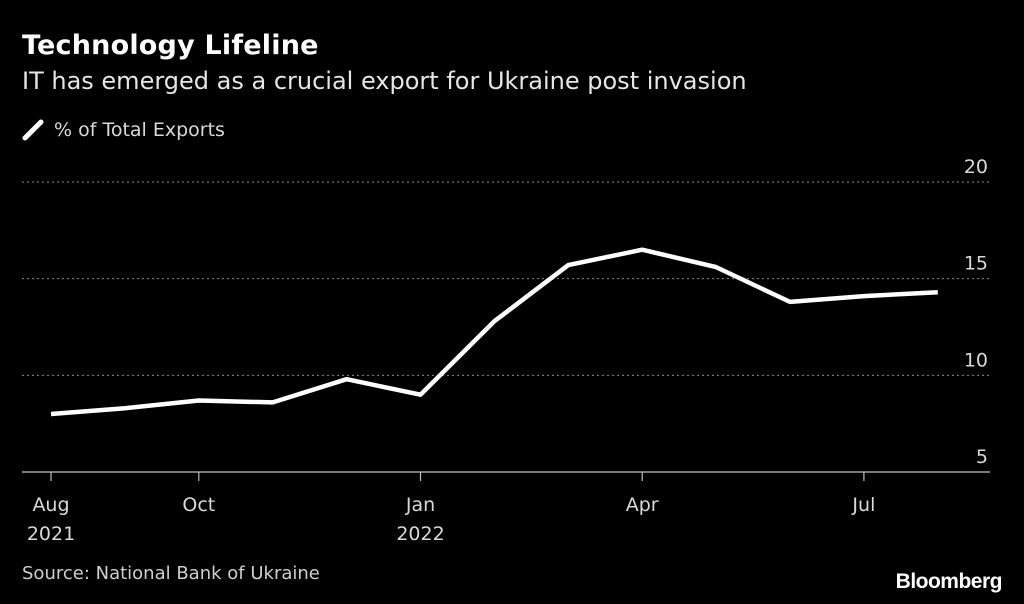  Describe the element at coordinates (420, 534) in the screenshot. I see `x-tick-year-label: 2022` at that location.